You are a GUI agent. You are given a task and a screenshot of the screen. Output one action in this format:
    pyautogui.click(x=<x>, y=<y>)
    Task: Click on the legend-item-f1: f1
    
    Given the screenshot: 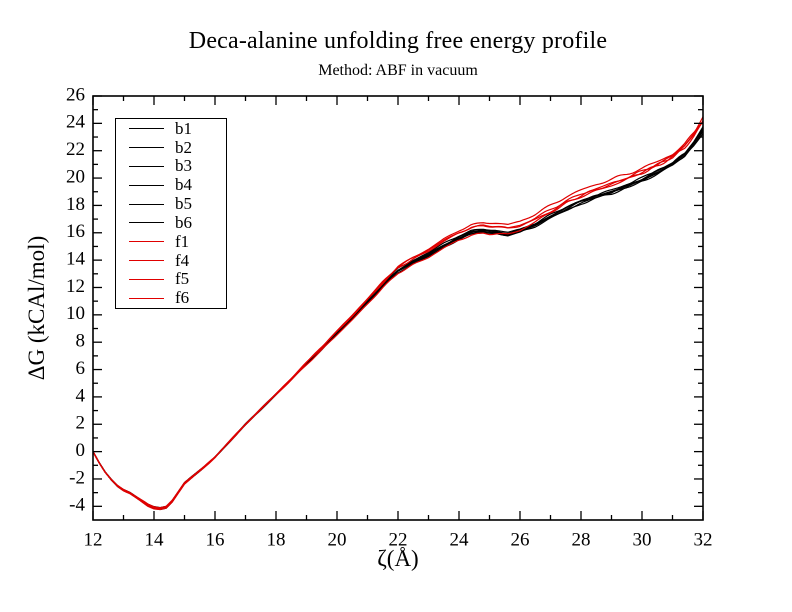 What is the action you would take?
    pyautogui.click(x=171, y=241)
    